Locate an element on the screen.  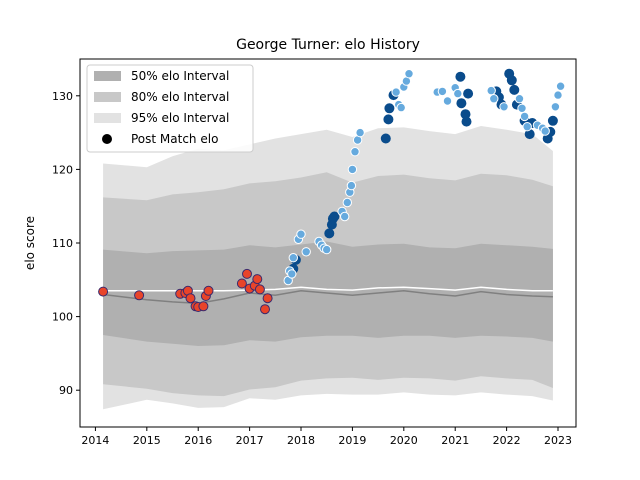
y-axis-label: elo score is located at coordinates (30, 243).